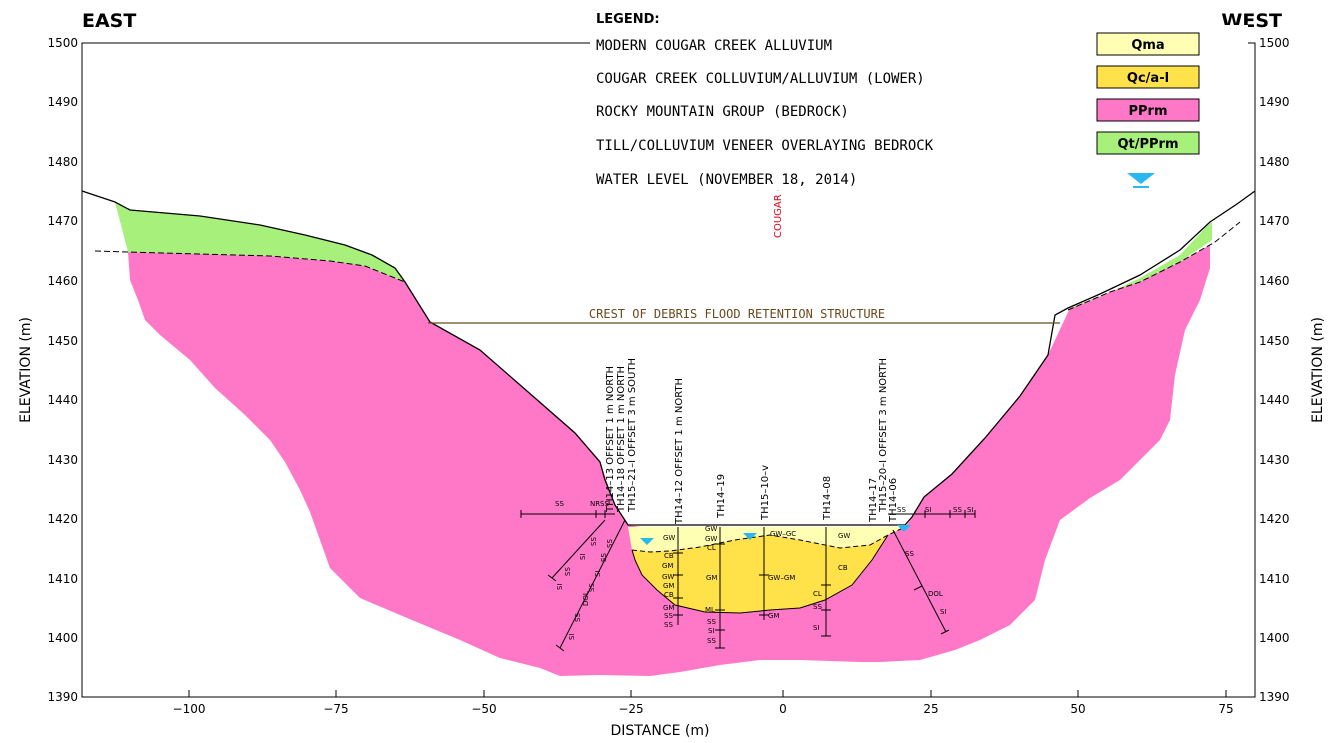 The image size is (1337, 743). I want to click on svg-text: ML, so click(710, 610).